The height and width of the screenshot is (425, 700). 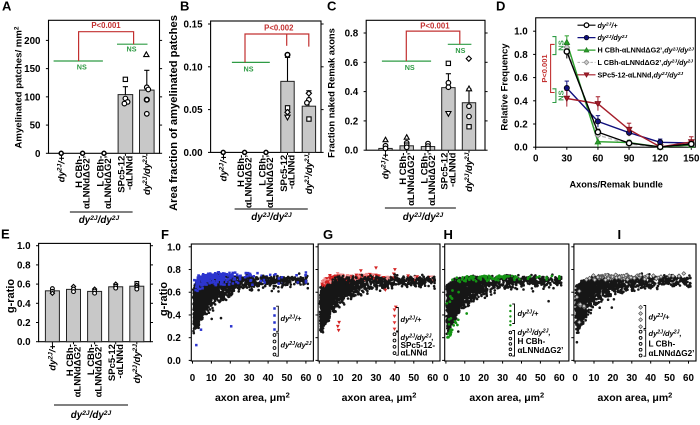 What do you see at coordinates (194, 25) in the screenshot?
I see `svg-text: 0.15` at bounding box center [194, 25].